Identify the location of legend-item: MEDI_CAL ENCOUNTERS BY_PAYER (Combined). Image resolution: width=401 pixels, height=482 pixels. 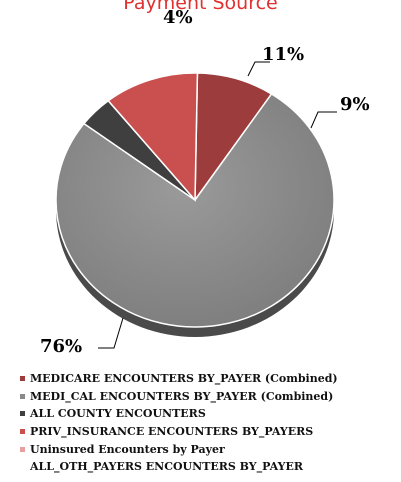
(210, 397).